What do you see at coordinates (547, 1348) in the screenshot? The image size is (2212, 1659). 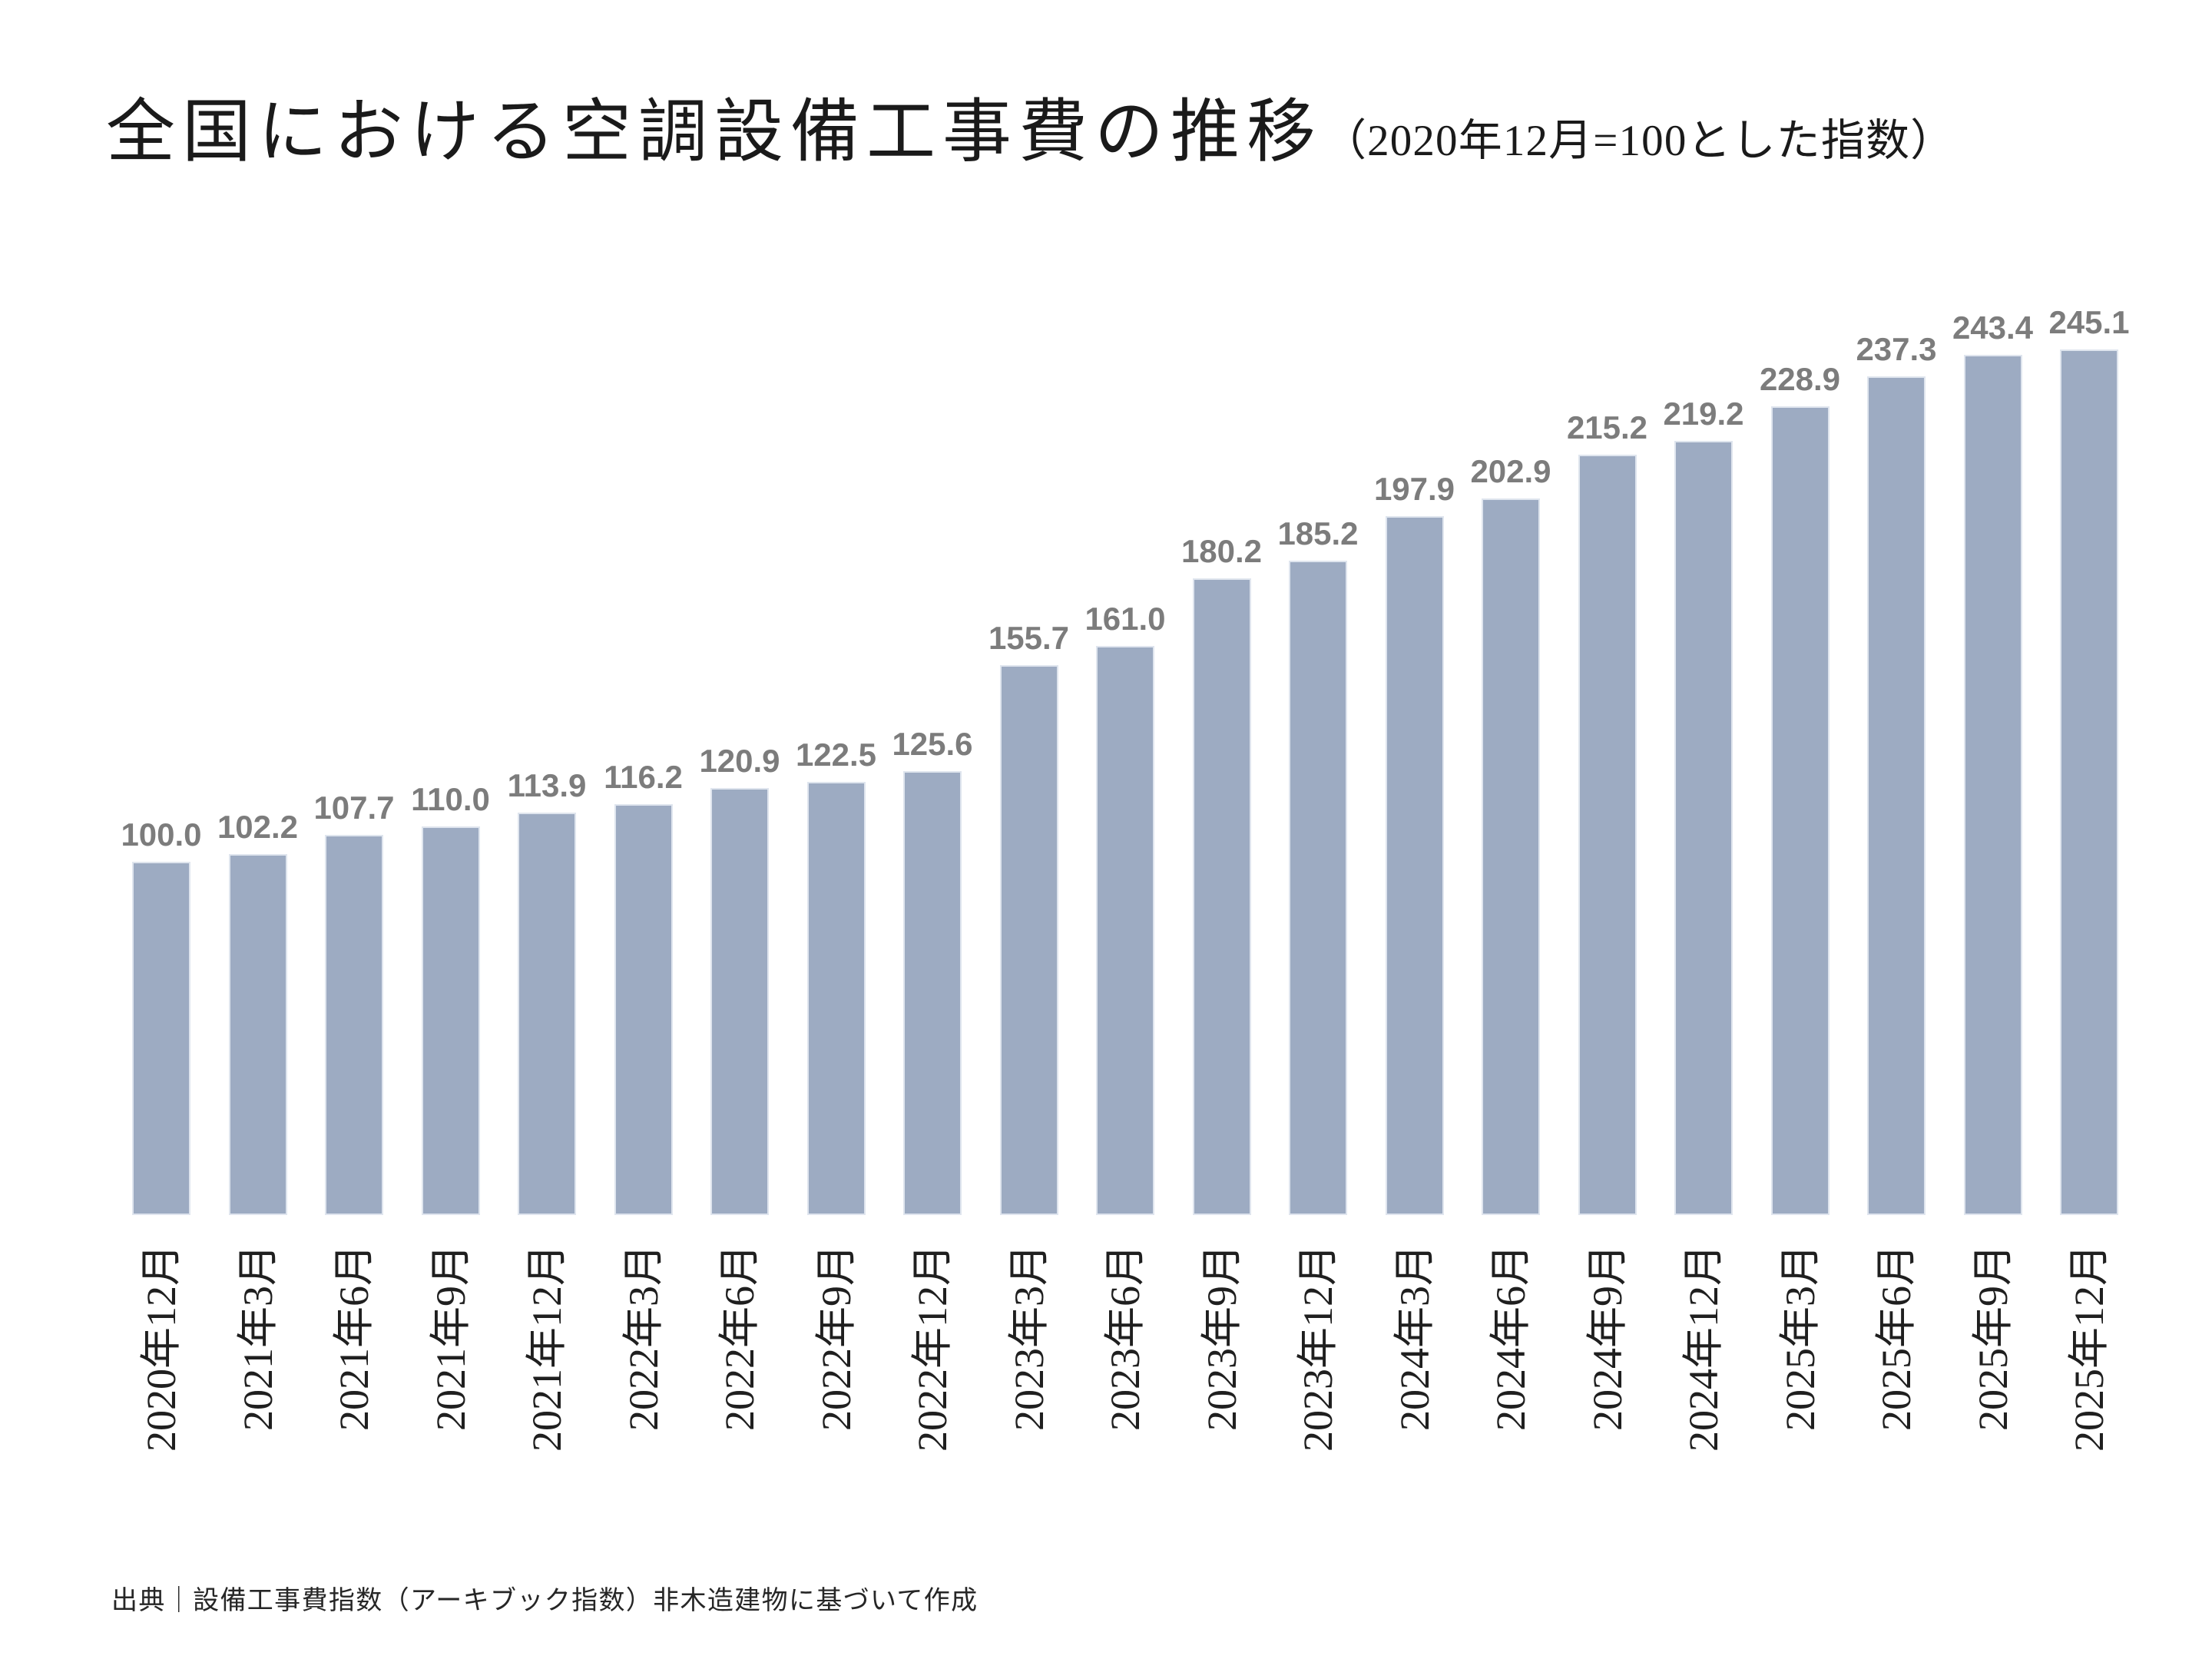 I see `x-axis-label: 2021年12月` at bounding box center [547, 1348].